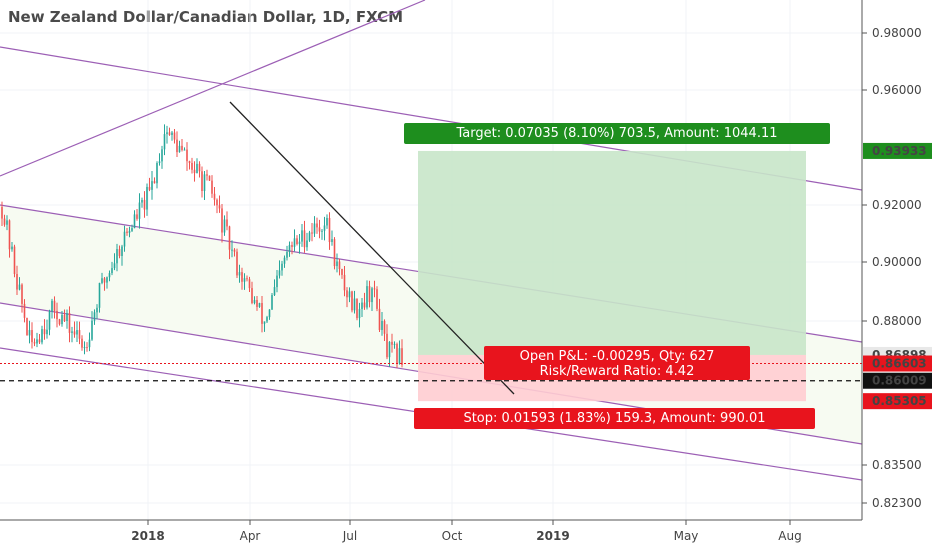 The height and width of the screenshot is (550, 932). I want to click on time-tick-label: Oct, so click(452, 536).